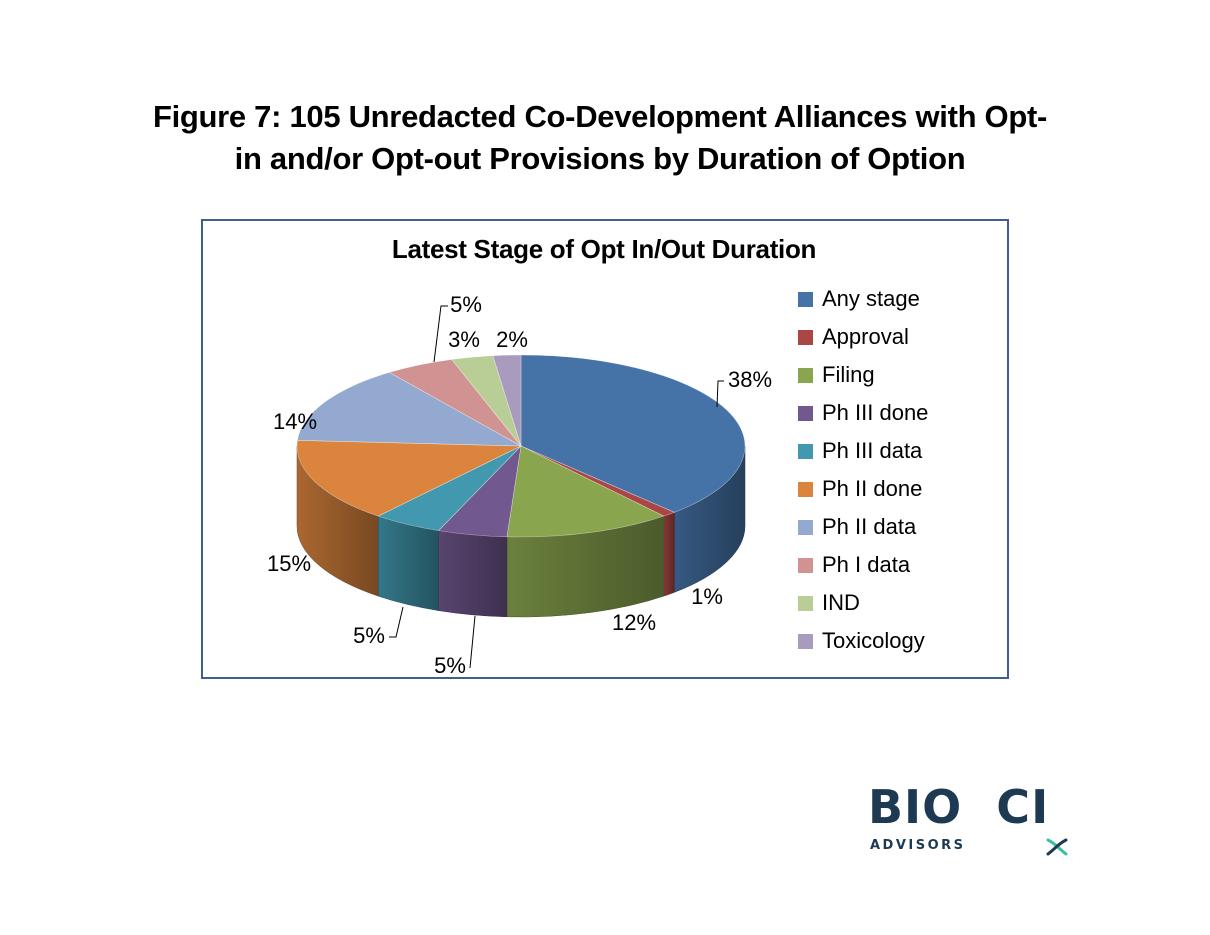 This screenshot has width=1210, height=935. What do you see at coordinates (869, 526) in the screenshot?
I see `legend-label: Ph II data` at bounding box center [869, 526].